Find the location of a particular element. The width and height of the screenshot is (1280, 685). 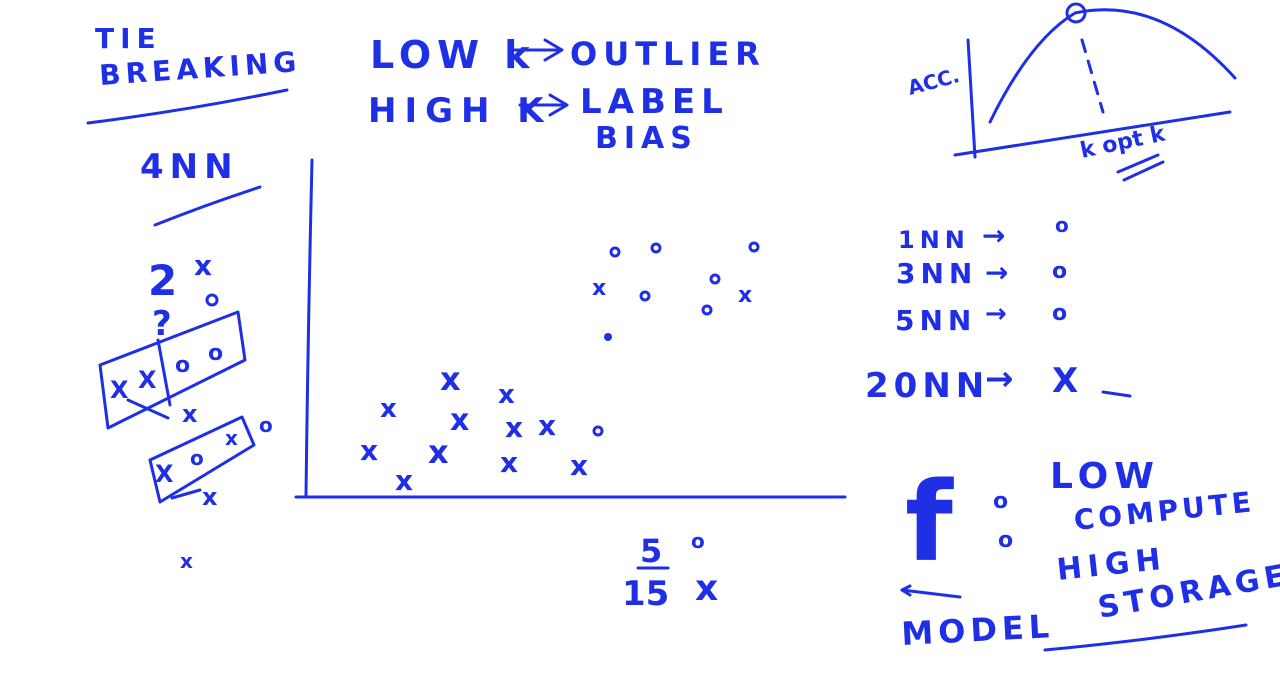

high-k-arrow is located at coordinates (543, 105).